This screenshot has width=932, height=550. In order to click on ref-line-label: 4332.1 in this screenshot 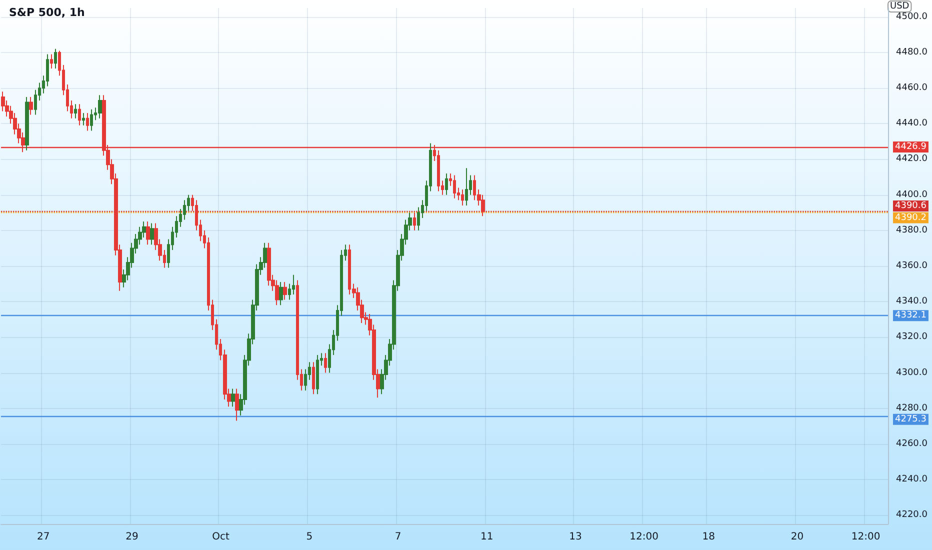, I will do `click(910, 315)`.